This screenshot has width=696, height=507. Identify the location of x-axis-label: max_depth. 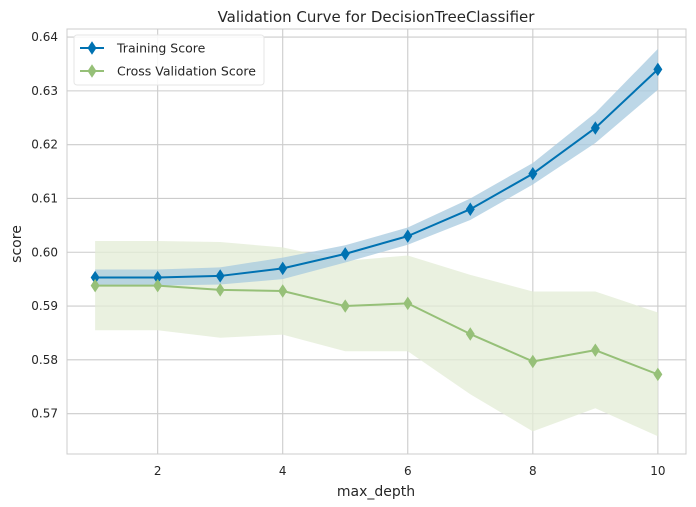
(376, 492).